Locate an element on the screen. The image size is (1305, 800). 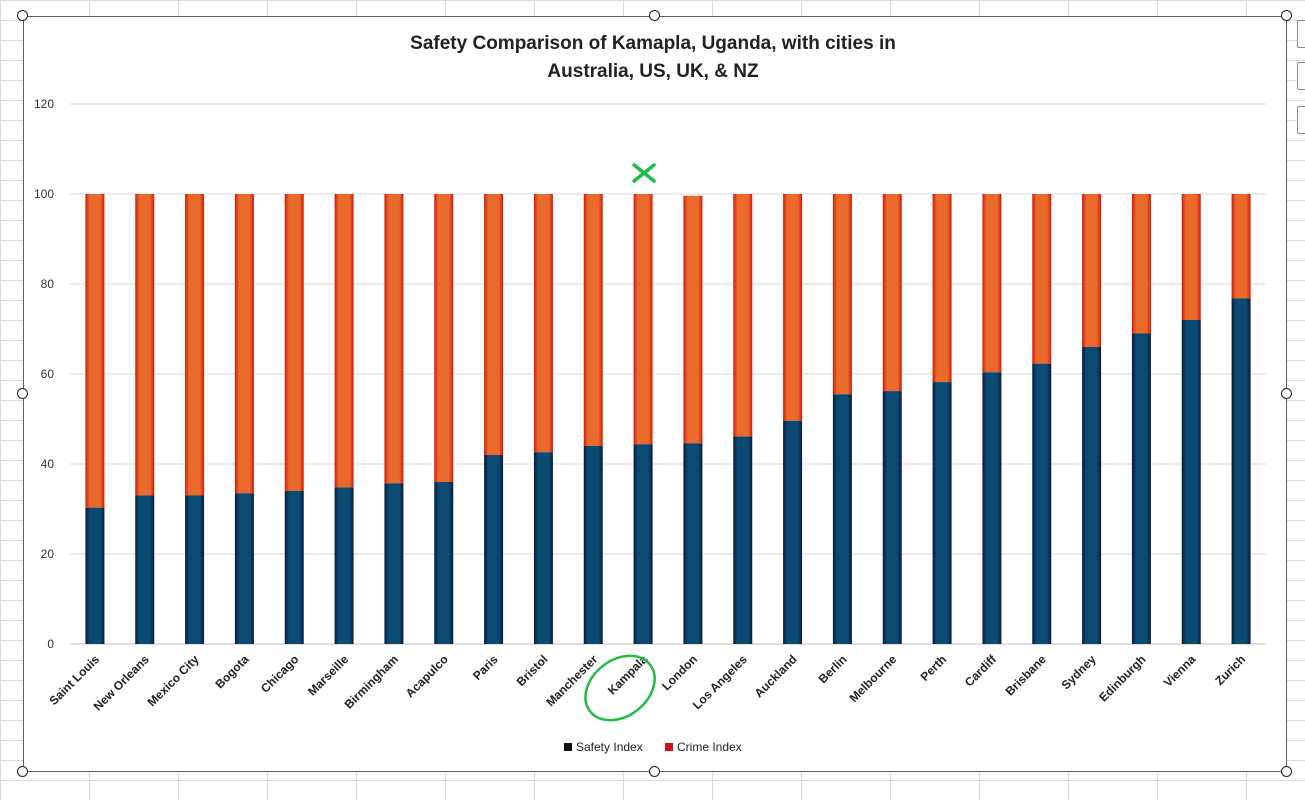
resize-handle-top-right is located at coordinates (1286, 15).